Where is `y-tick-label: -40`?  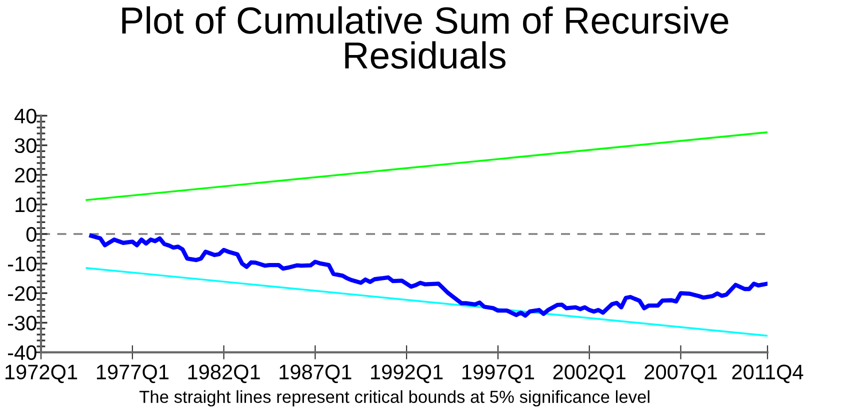
y-tick-label: -40 is located at coordinates (22, 352).